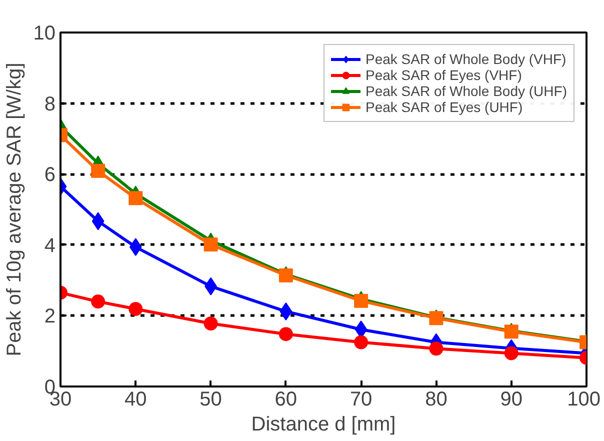 The height and width of the screenshot is (441, 604). What do you see at coordinates (44, 33) in the screenshot?
I see `y-tick-label: 10` at bounding box center [44, 33].